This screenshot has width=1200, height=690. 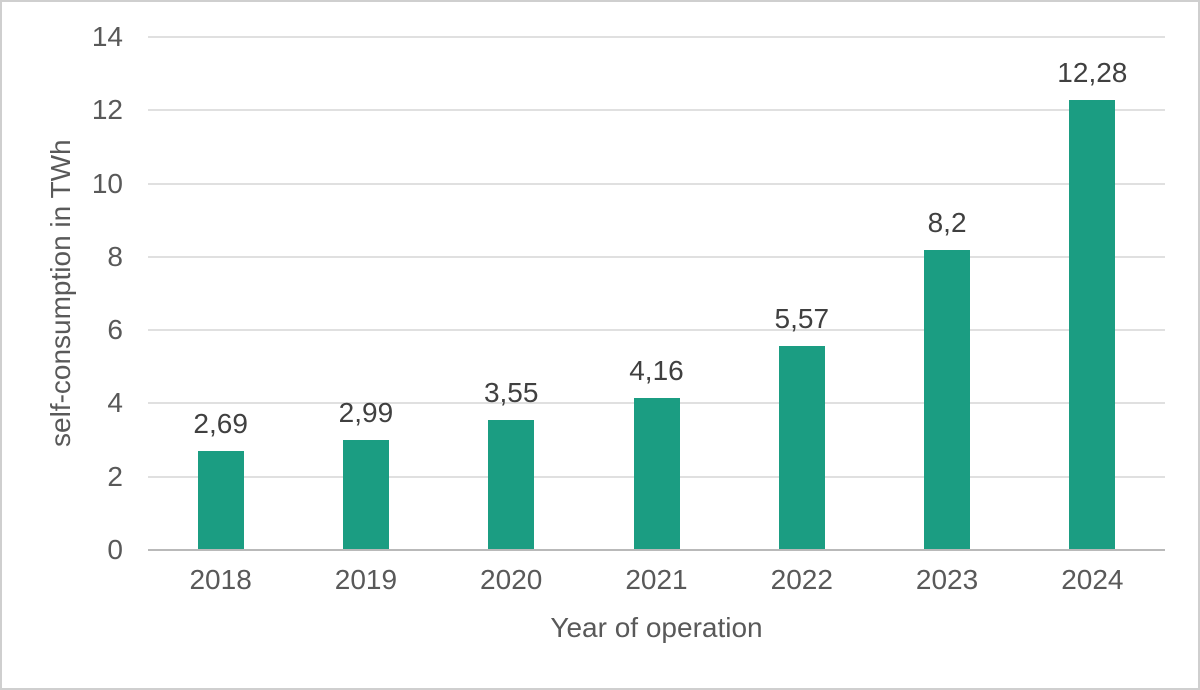 What do you see at coordinates (220, 424) in the screenshot?
I see `data-label-2018: 2,69` at bounding box center [220, 424].